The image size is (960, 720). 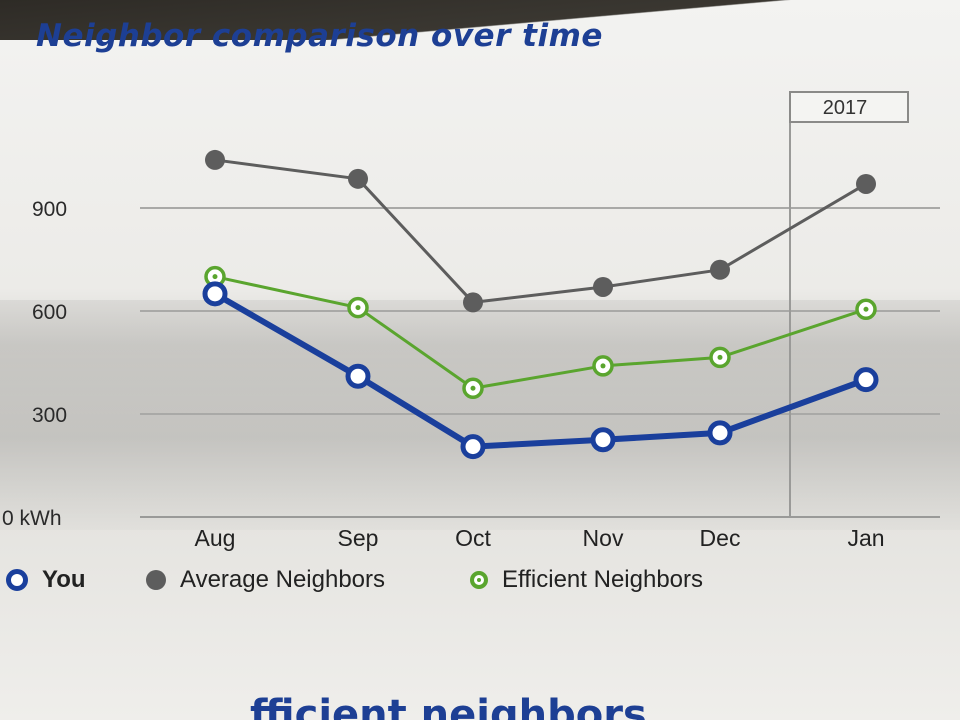 I want to click on point-you-dec, so click(x=720, y=433).